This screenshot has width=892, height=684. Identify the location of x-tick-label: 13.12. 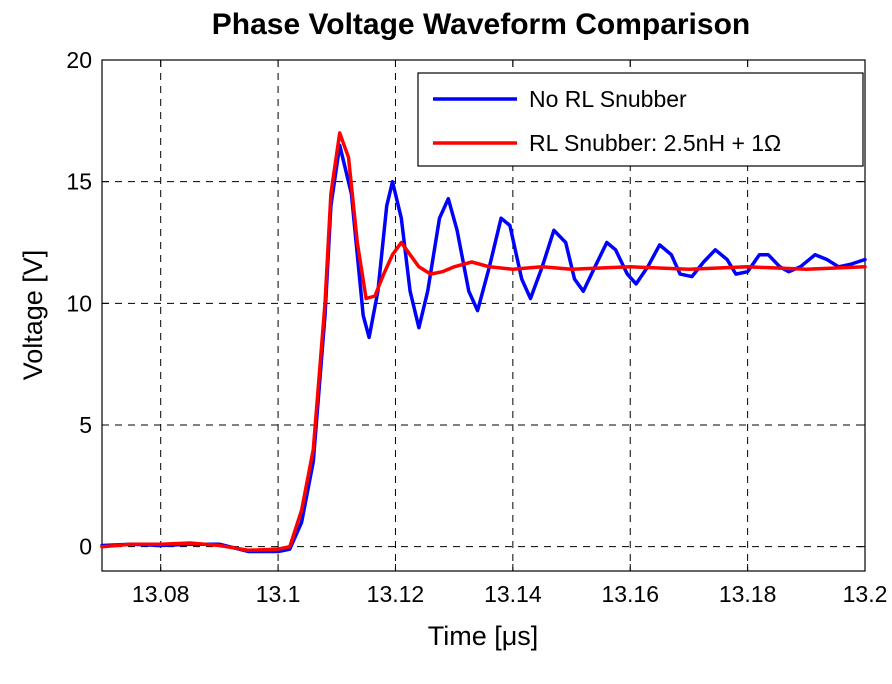
(396, 594).